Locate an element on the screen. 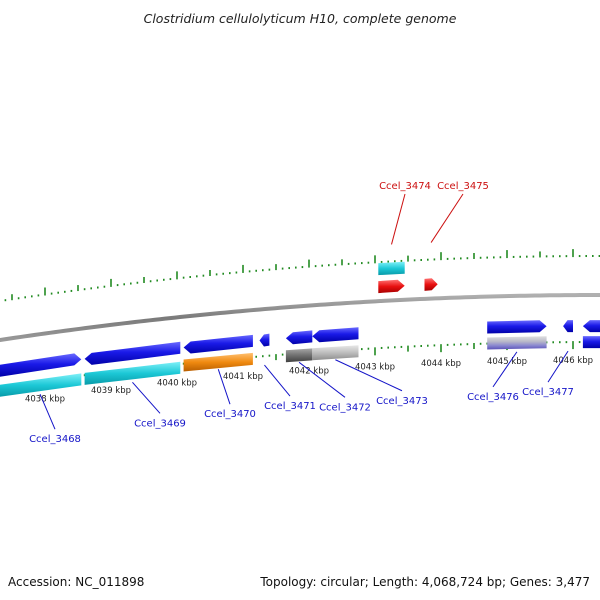 The image size is (600, 600). genome-backbone is located at coordinates (300, 318).